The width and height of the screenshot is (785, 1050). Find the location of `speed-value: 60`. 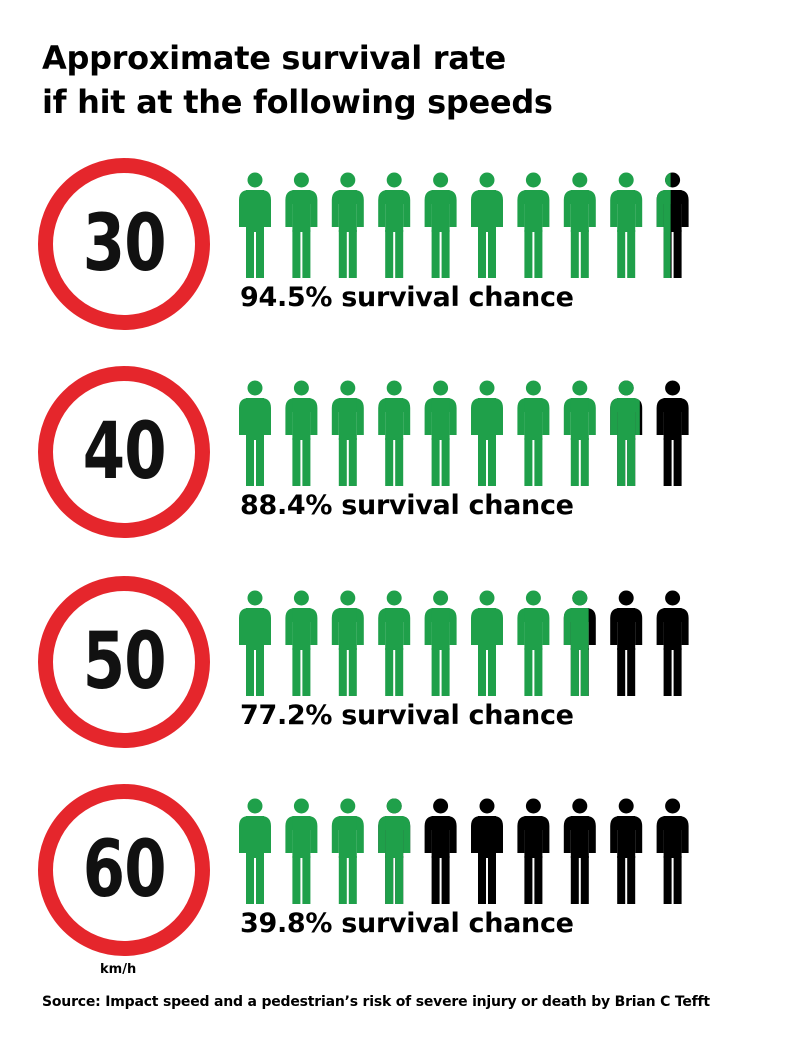

speed-value: 60 is located at coordinates (124, 870).